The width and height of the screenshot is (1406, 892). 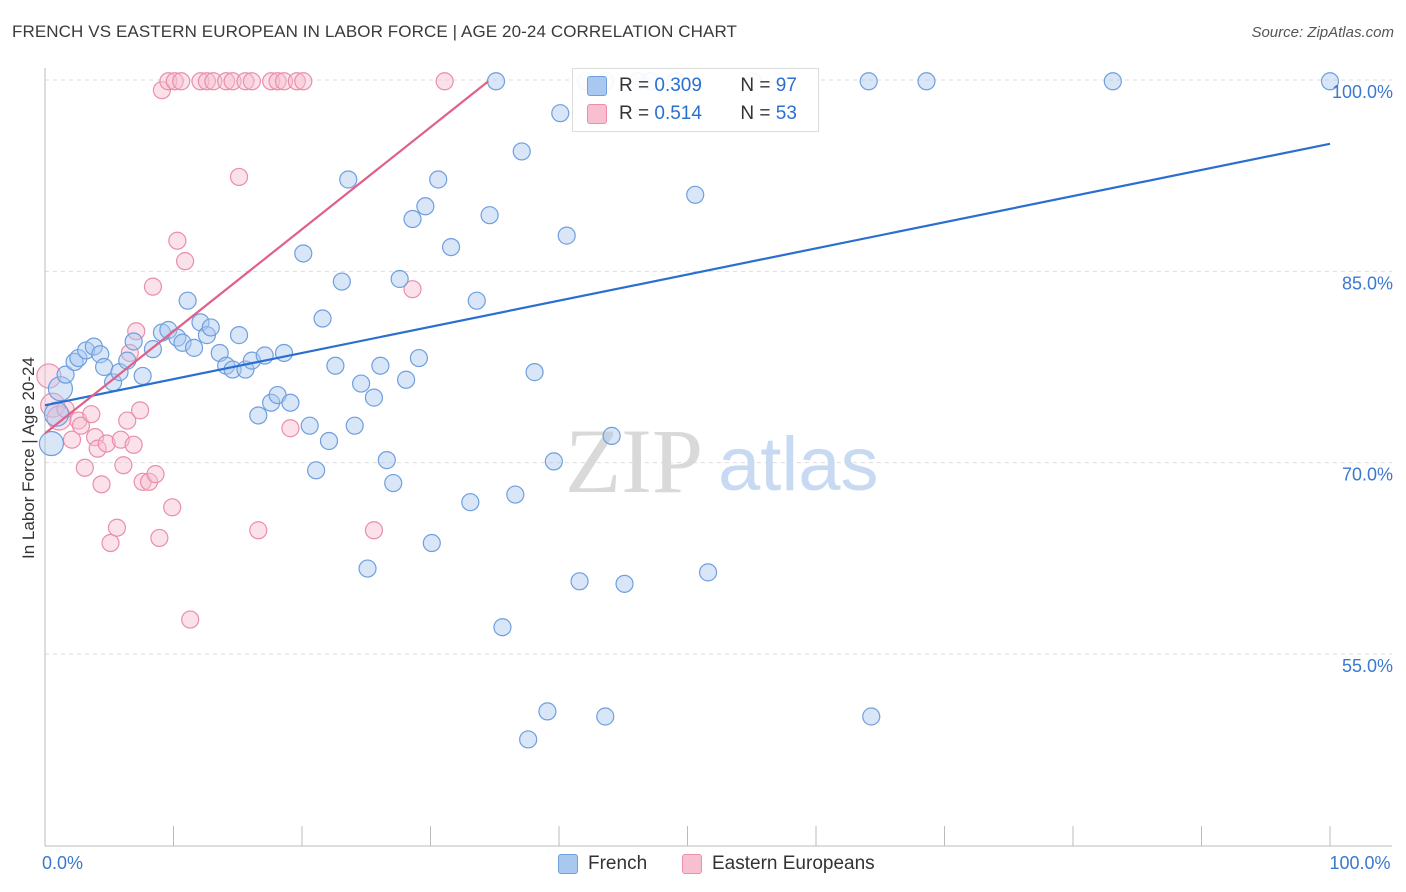 I want to click on legend-item-french: French, so click(x=602, y=864).